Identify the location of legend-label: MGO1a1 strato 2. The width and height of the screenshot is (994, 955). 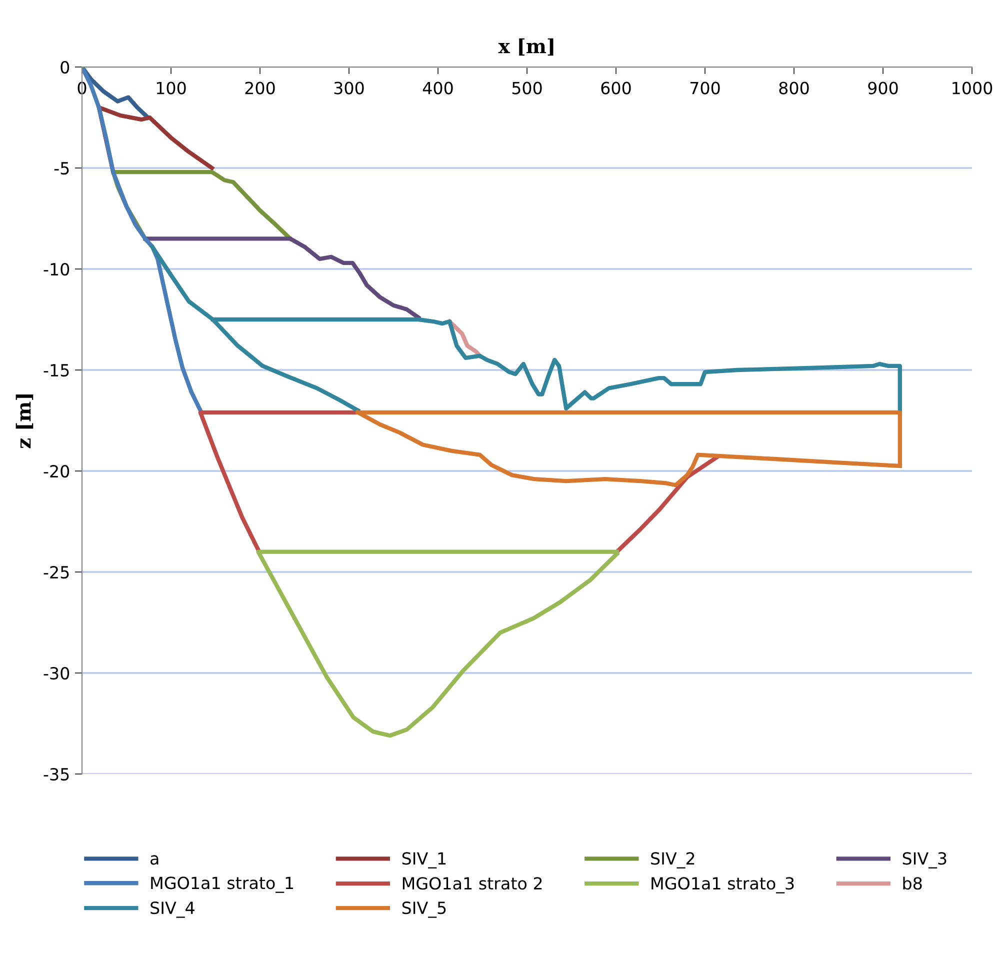
(472, 883).